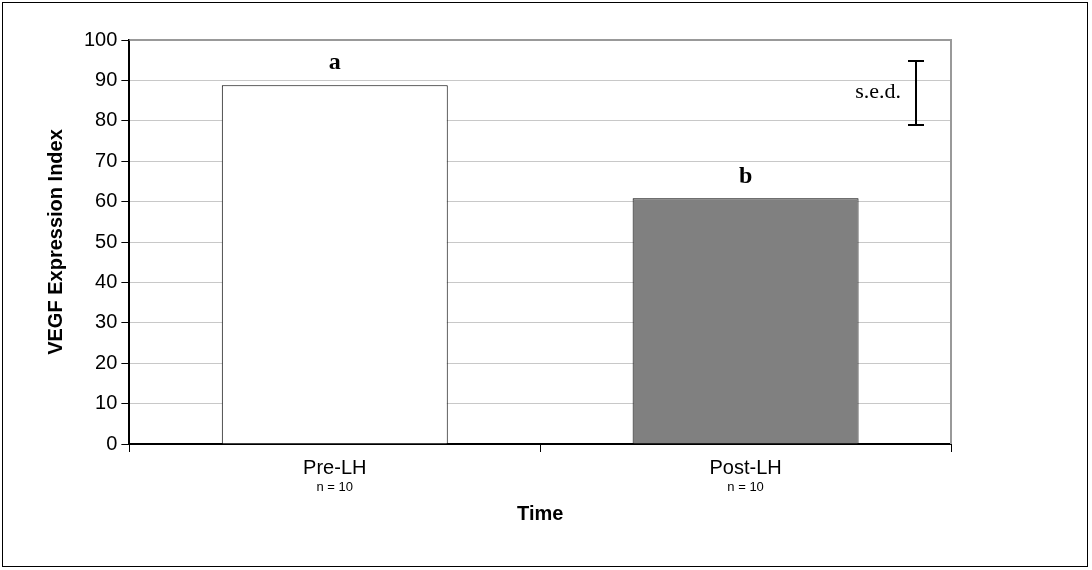 Image resolution: width=1092 pixels, height=570 pixels. Describe the element at coordinates (54, 242) in the screenshot. I see `y-axis-title: VEGF Expression Index` at that location.